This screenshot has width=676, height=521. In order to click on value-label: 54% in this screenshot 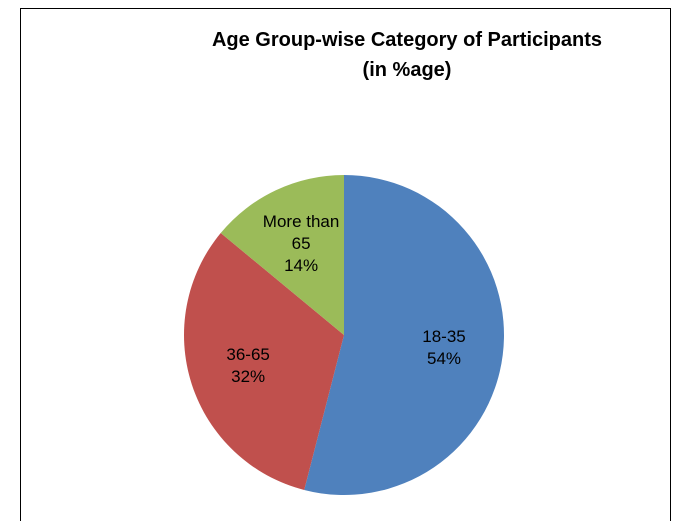, I will do `click(444, 358)`.